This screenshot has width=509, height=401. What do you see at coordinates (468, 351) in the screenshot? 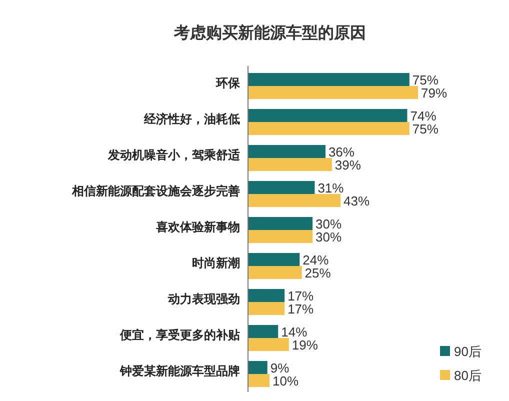
I see `legend-label: 90后` at bounding box center [468, 351].